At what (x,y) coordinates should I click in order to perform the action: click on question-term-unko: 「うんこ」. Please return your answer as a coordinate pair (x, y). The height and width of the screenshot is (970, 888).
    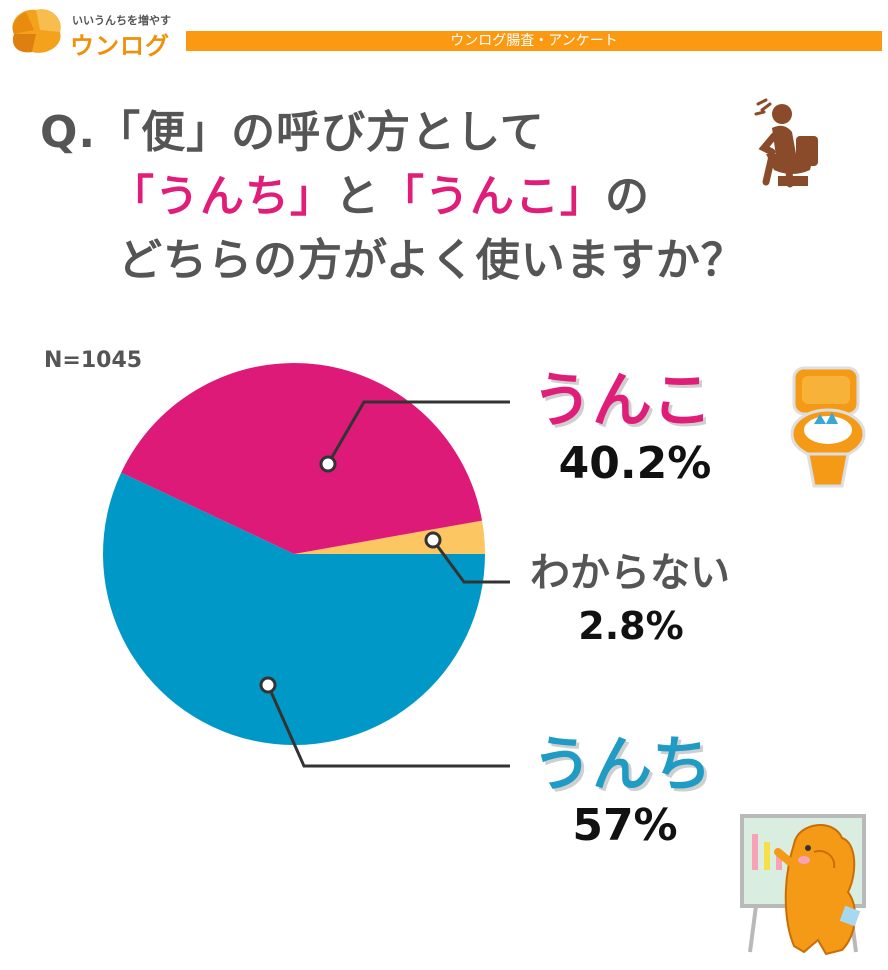
    Looking at the image, I should click on (492, 196).